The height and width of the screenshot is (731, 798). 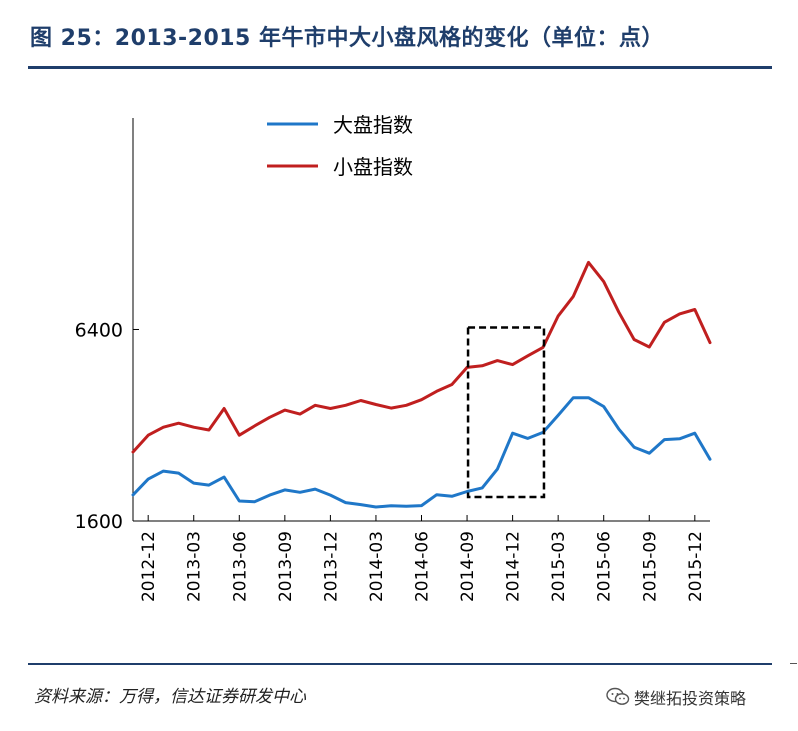 I want to click on x-tick-label: 2014-03, so click(x=377, y=566).